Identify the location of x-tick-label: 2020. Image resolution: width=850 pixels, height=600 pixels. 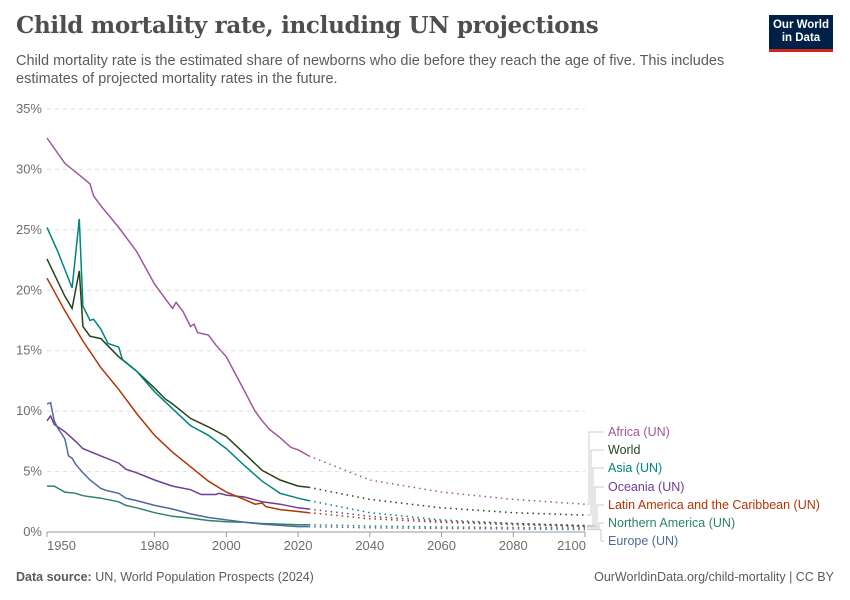
(298, 545).